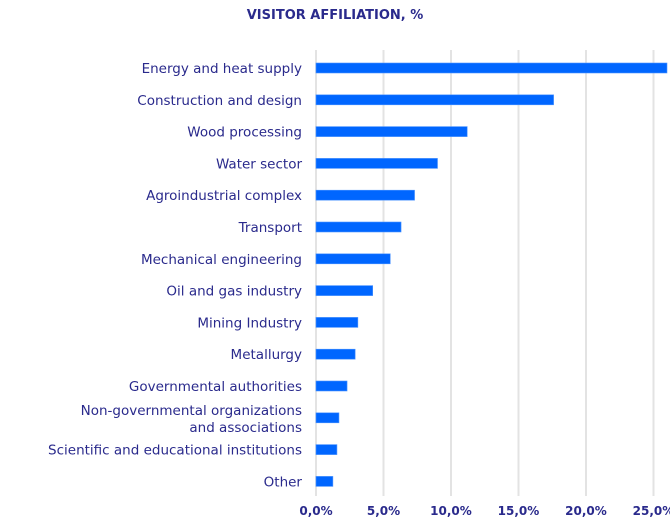 The width and height of the screenshot is (670, 530). What do you see at coordinates (651, 511) in the screenshot?
I see `x-tick-label: 25,0%` at bounding box center [651, 511].